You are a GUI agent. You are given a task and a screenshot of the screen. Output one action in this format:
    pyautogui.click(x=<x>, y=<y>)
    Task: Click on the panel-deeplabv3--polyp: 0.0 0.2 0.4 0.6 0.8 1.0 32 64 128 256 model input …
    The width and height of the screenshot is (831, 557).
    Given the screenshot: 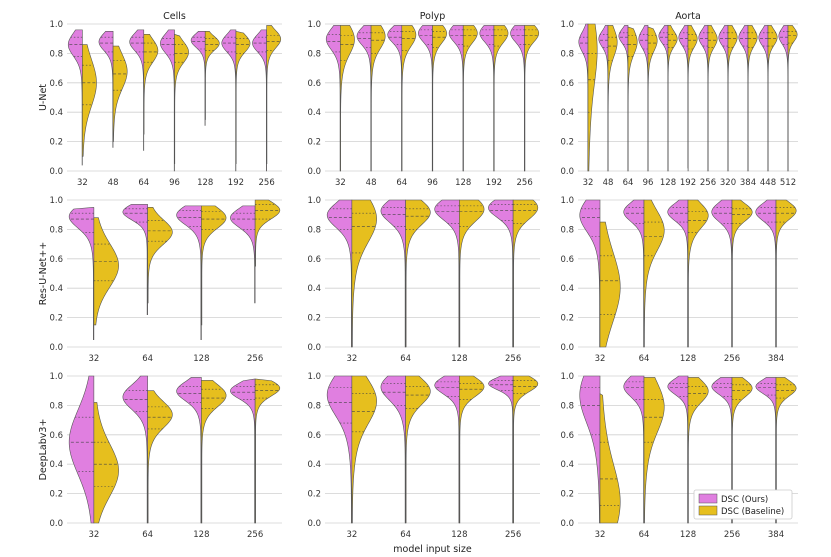 What is the action you would take?
    pyautogui.click(x=423, y=463)
    